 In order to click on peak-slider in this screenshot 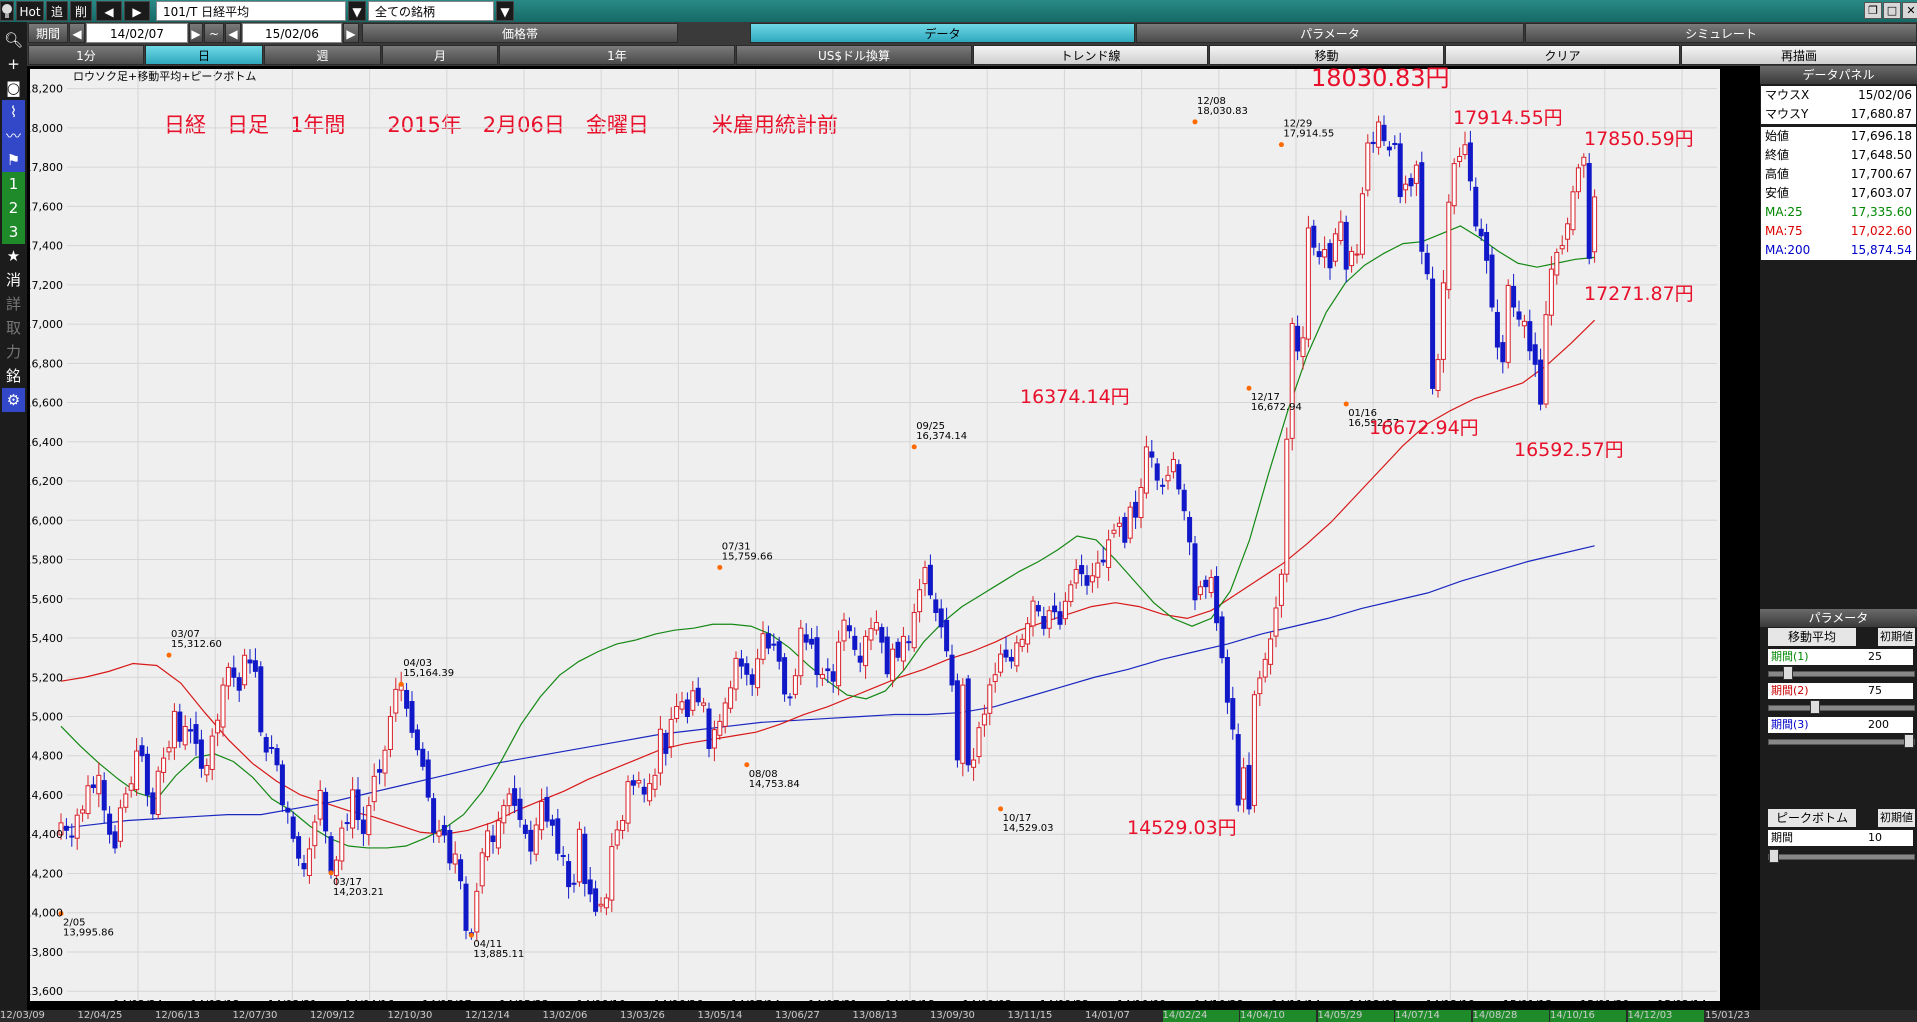, I will do `click(1841, 856)`.